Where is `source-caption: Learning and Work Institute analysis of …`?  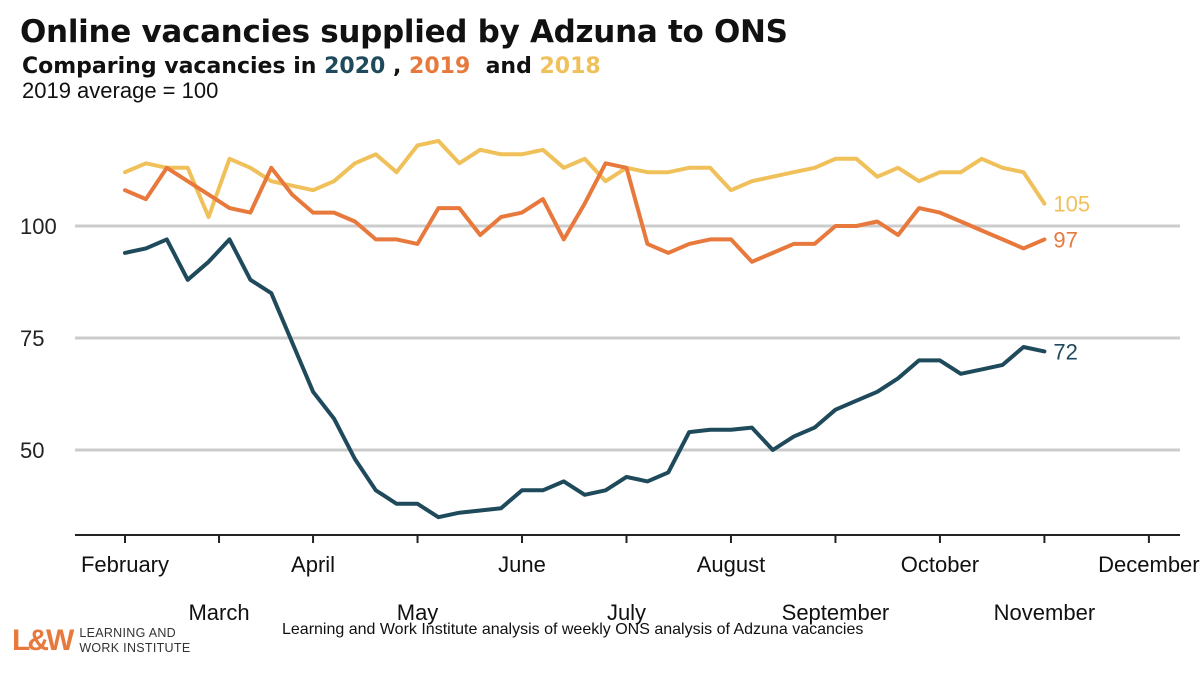
source-caption: Learning and Work Institute analysis of … is located at coordinates (573, 629).